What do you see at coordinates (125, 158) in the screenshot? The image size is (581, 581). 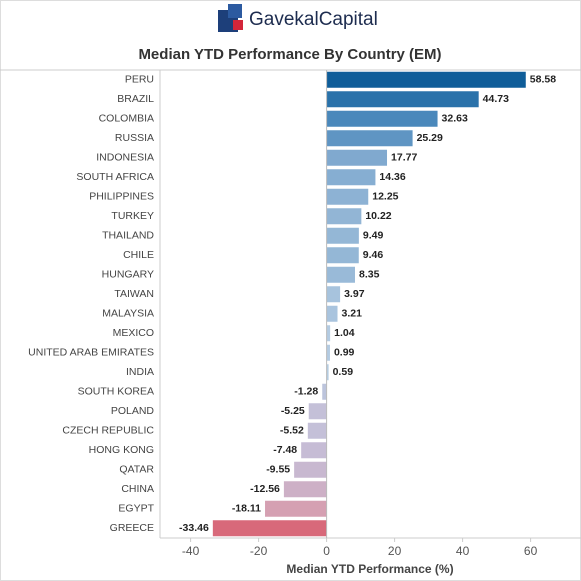 I see `category-label: INDONESIA` at bounding box center [125, 158].